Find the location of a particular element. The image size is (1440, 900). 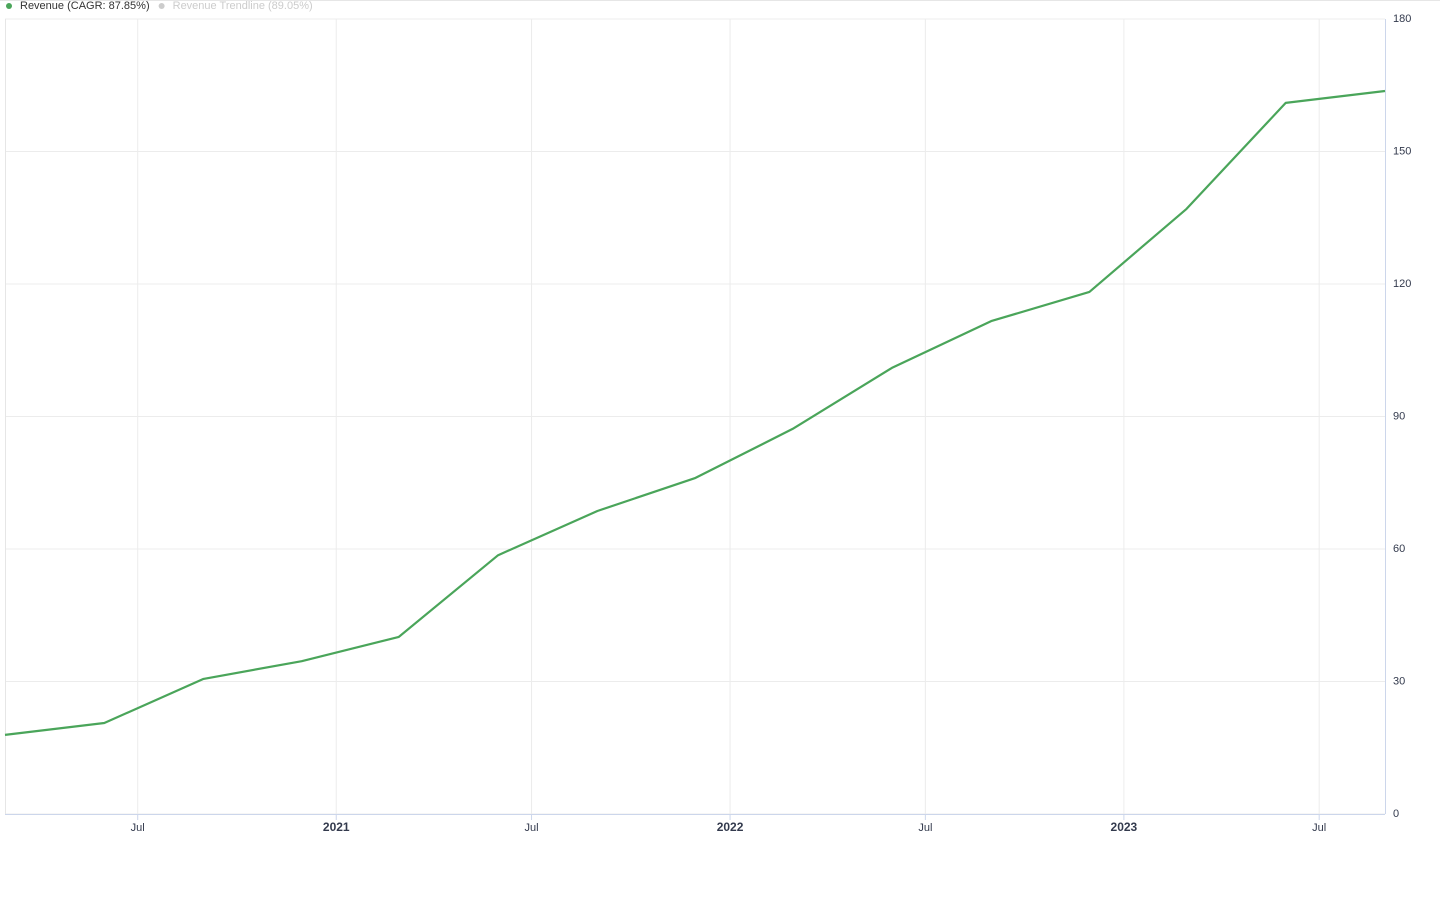

y-tick-label: 90 is located at coordinates (1399, 416).